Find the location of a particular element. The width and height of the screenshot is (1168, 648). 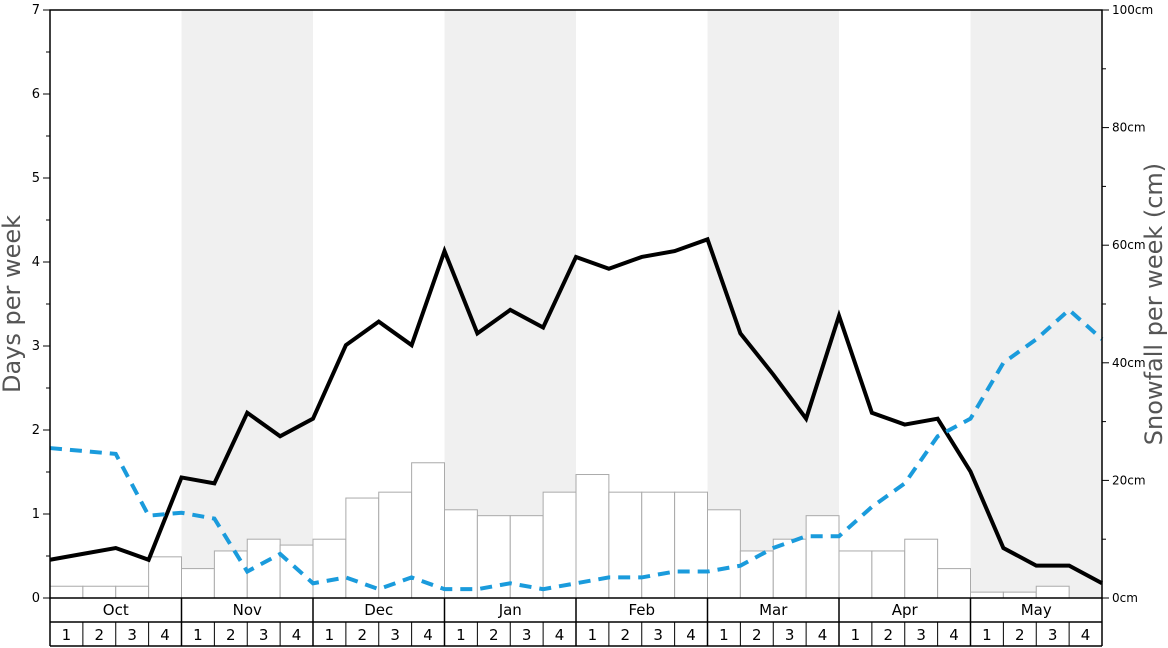

y2-tick-label: 40cm is located at coordinates (1129, 363).